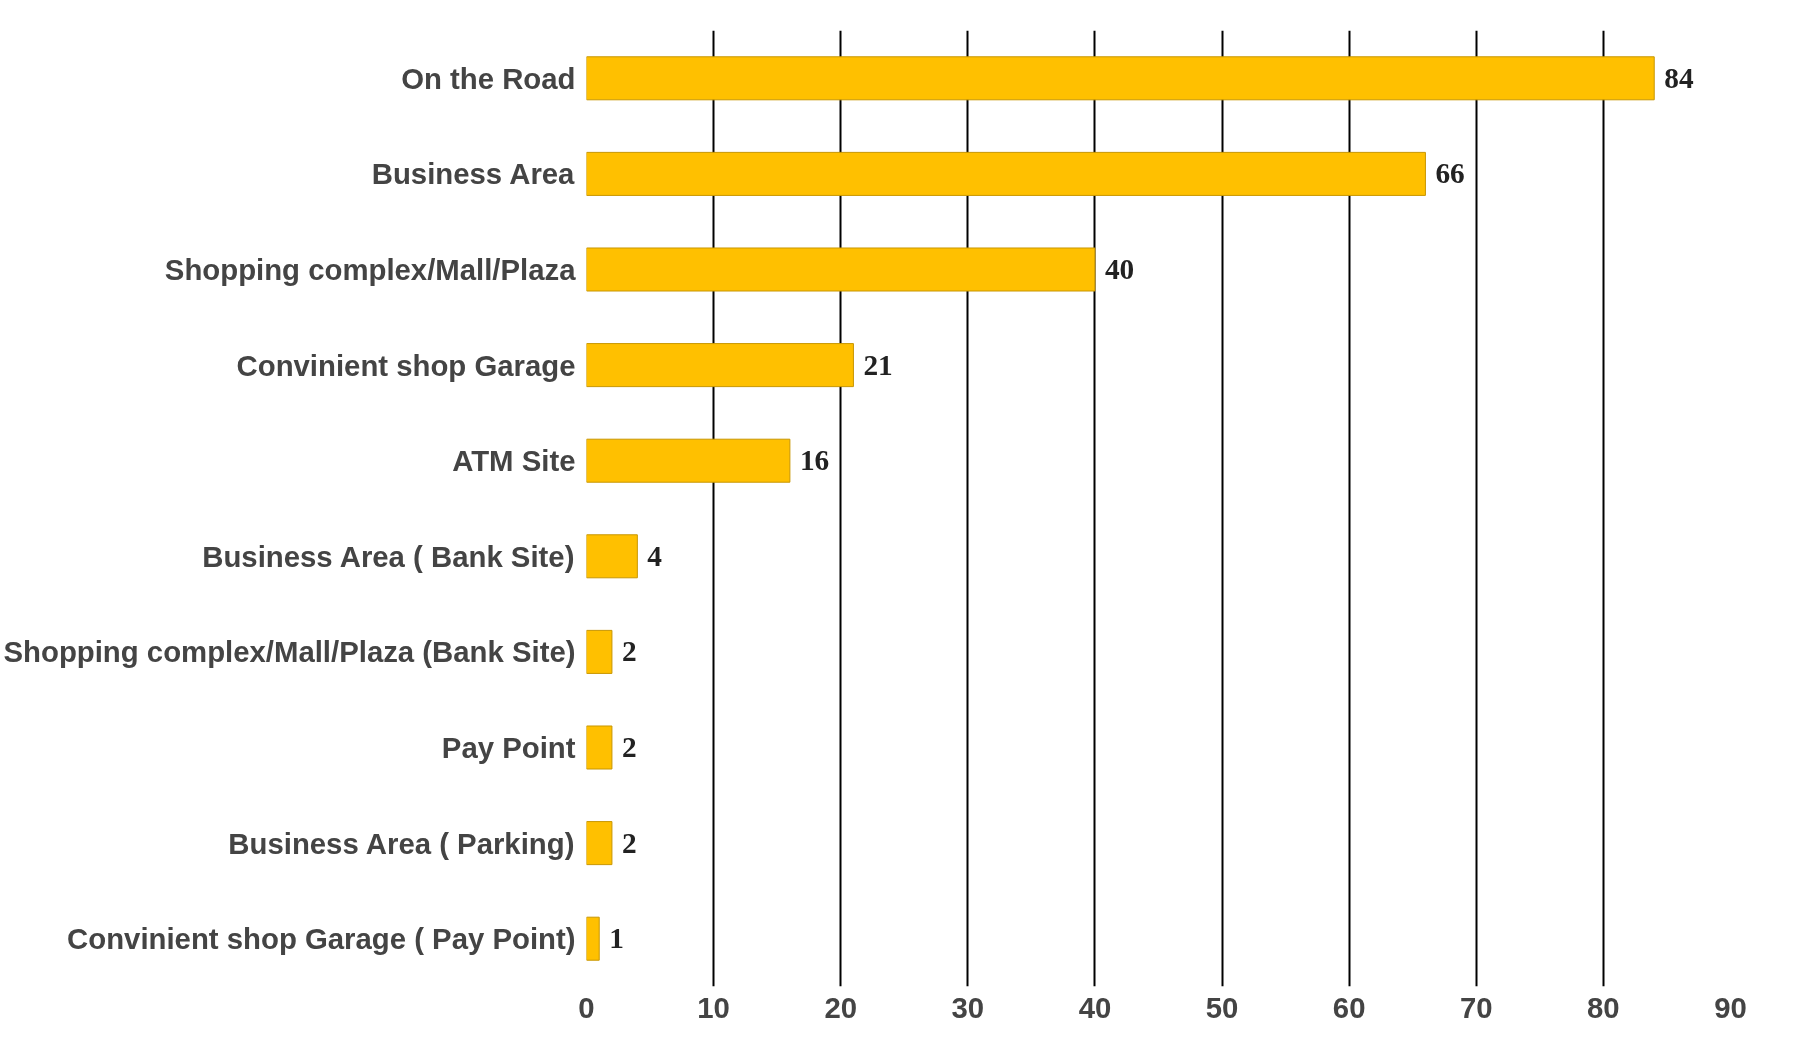 This screenshot has width=1817, height=1038. Describe the element at coordinates (1119, 269) in the screenshot. I see `data-label: 40` at that location.